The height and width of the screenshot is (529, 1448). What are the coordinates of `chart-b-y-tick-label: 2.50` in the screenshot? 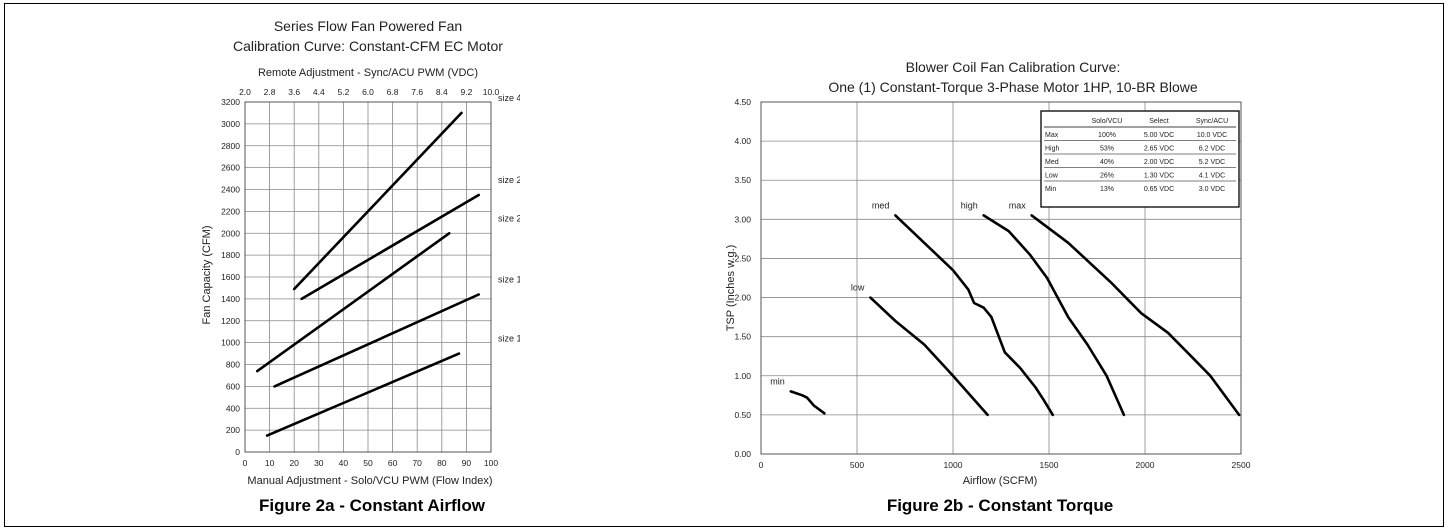 It's located at (742, 258).